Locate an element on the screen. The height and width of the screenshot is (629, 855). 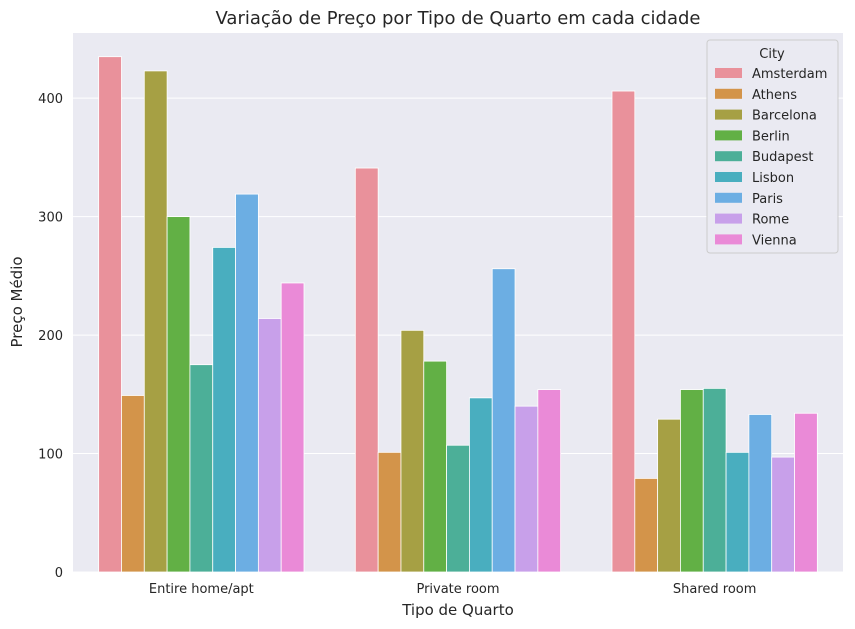
legend-label-budapest: Budapest is located at coordinates (783, 157).